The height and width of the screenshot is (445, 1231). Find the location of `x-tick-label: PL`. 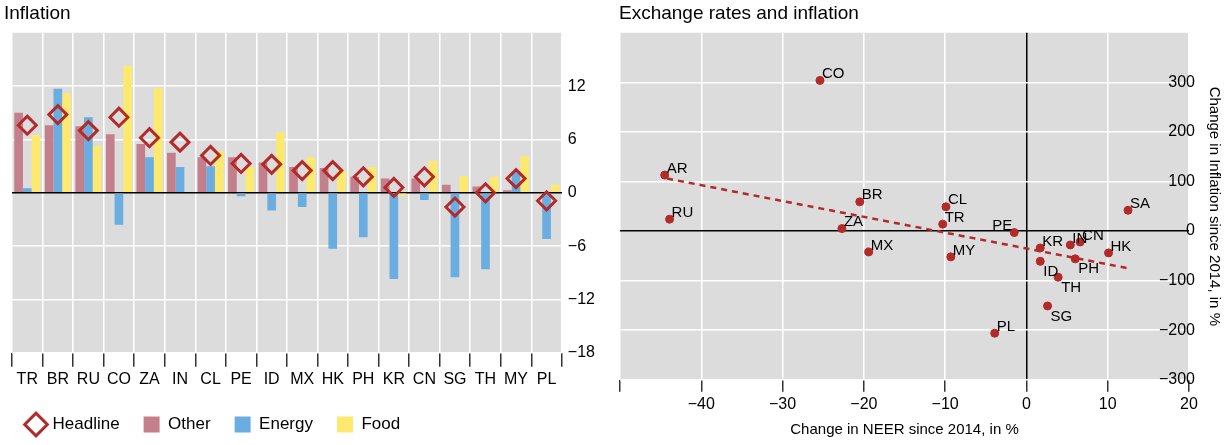

x-tick-label: PL is located at coordinates (546, 378).